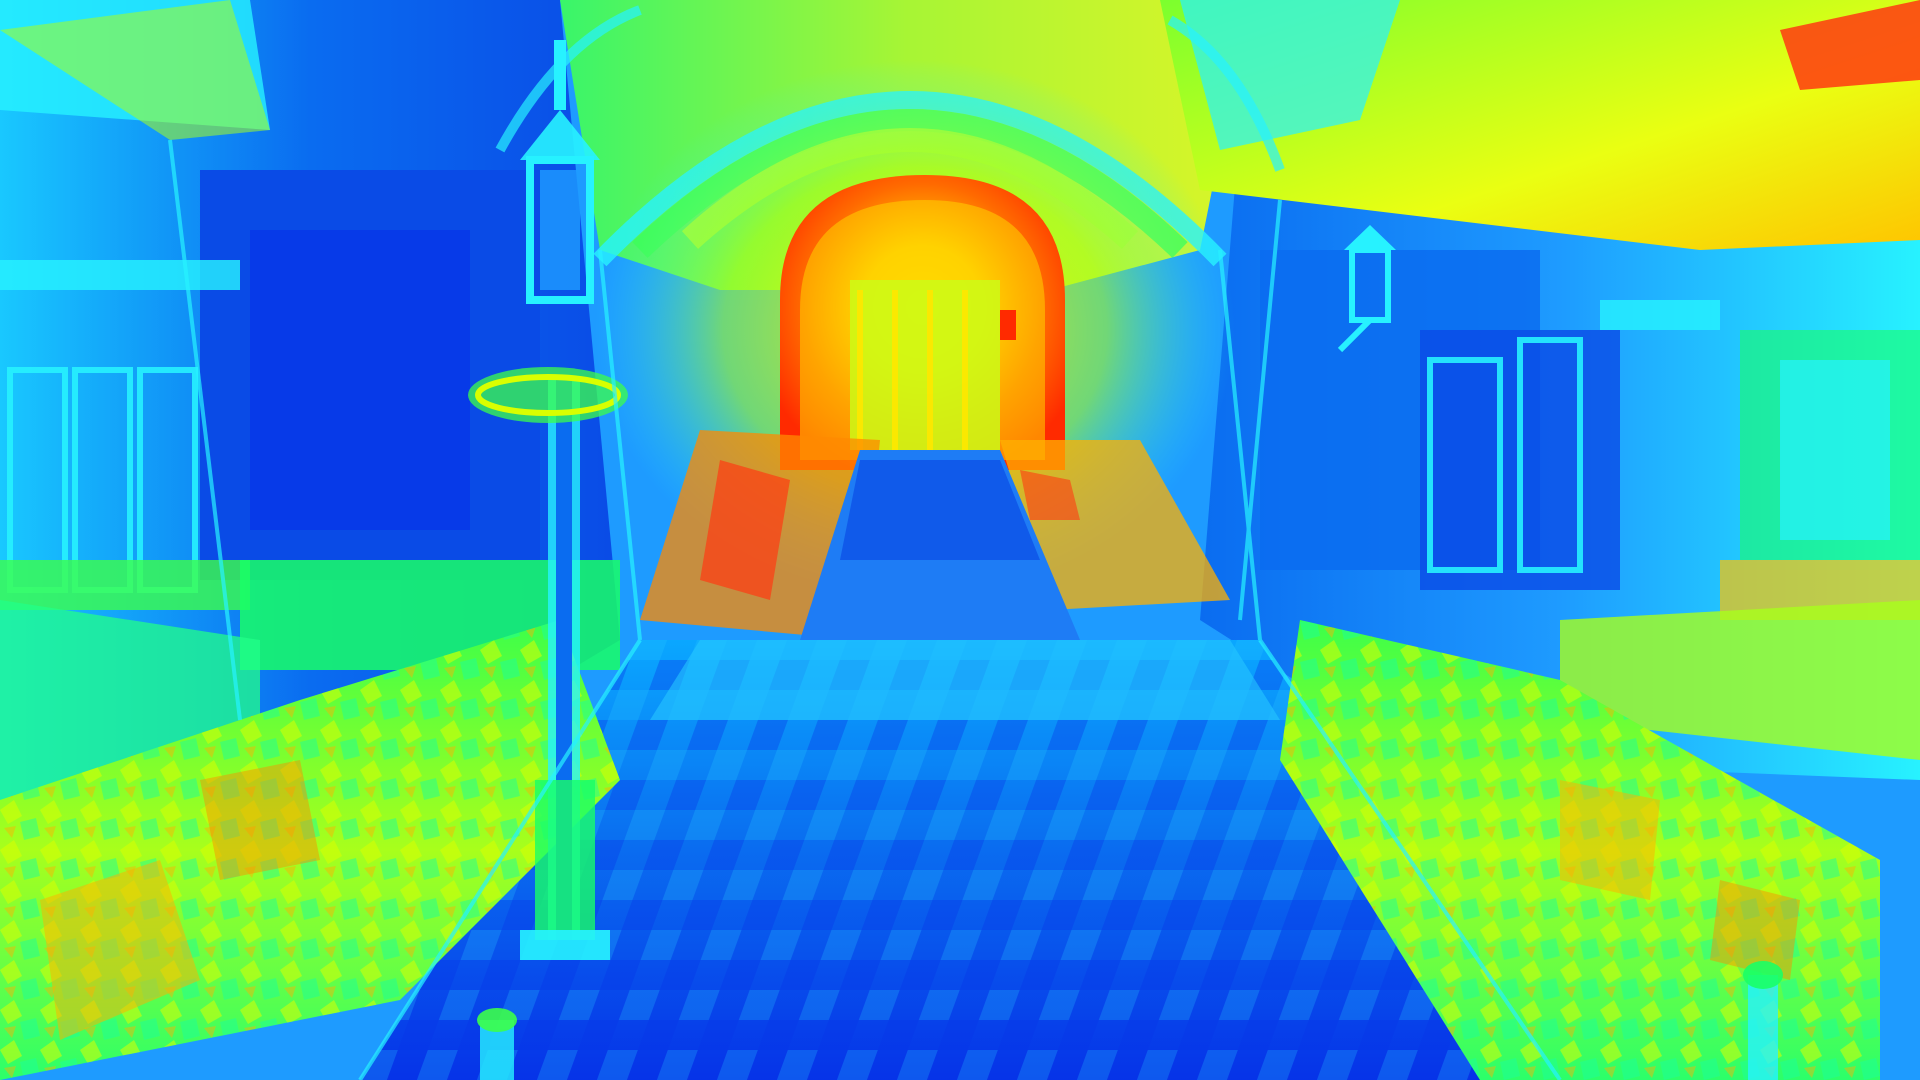  What do you see at coordinates (548, 500) in the screenshot?
I see `left-street-lamp` at bounding box center [548, 500].